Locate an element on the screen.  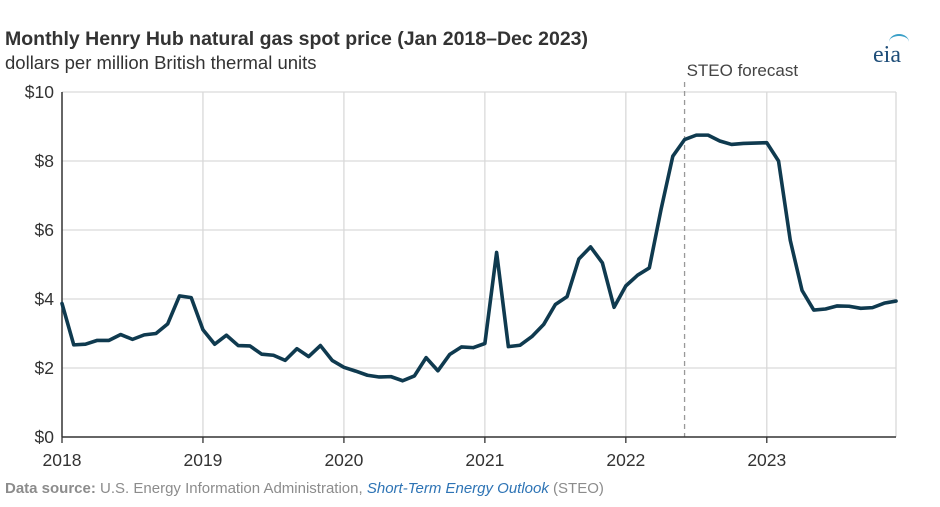
source-text: U.S. Energy Information Administration, is located at coordinates (231, 488).